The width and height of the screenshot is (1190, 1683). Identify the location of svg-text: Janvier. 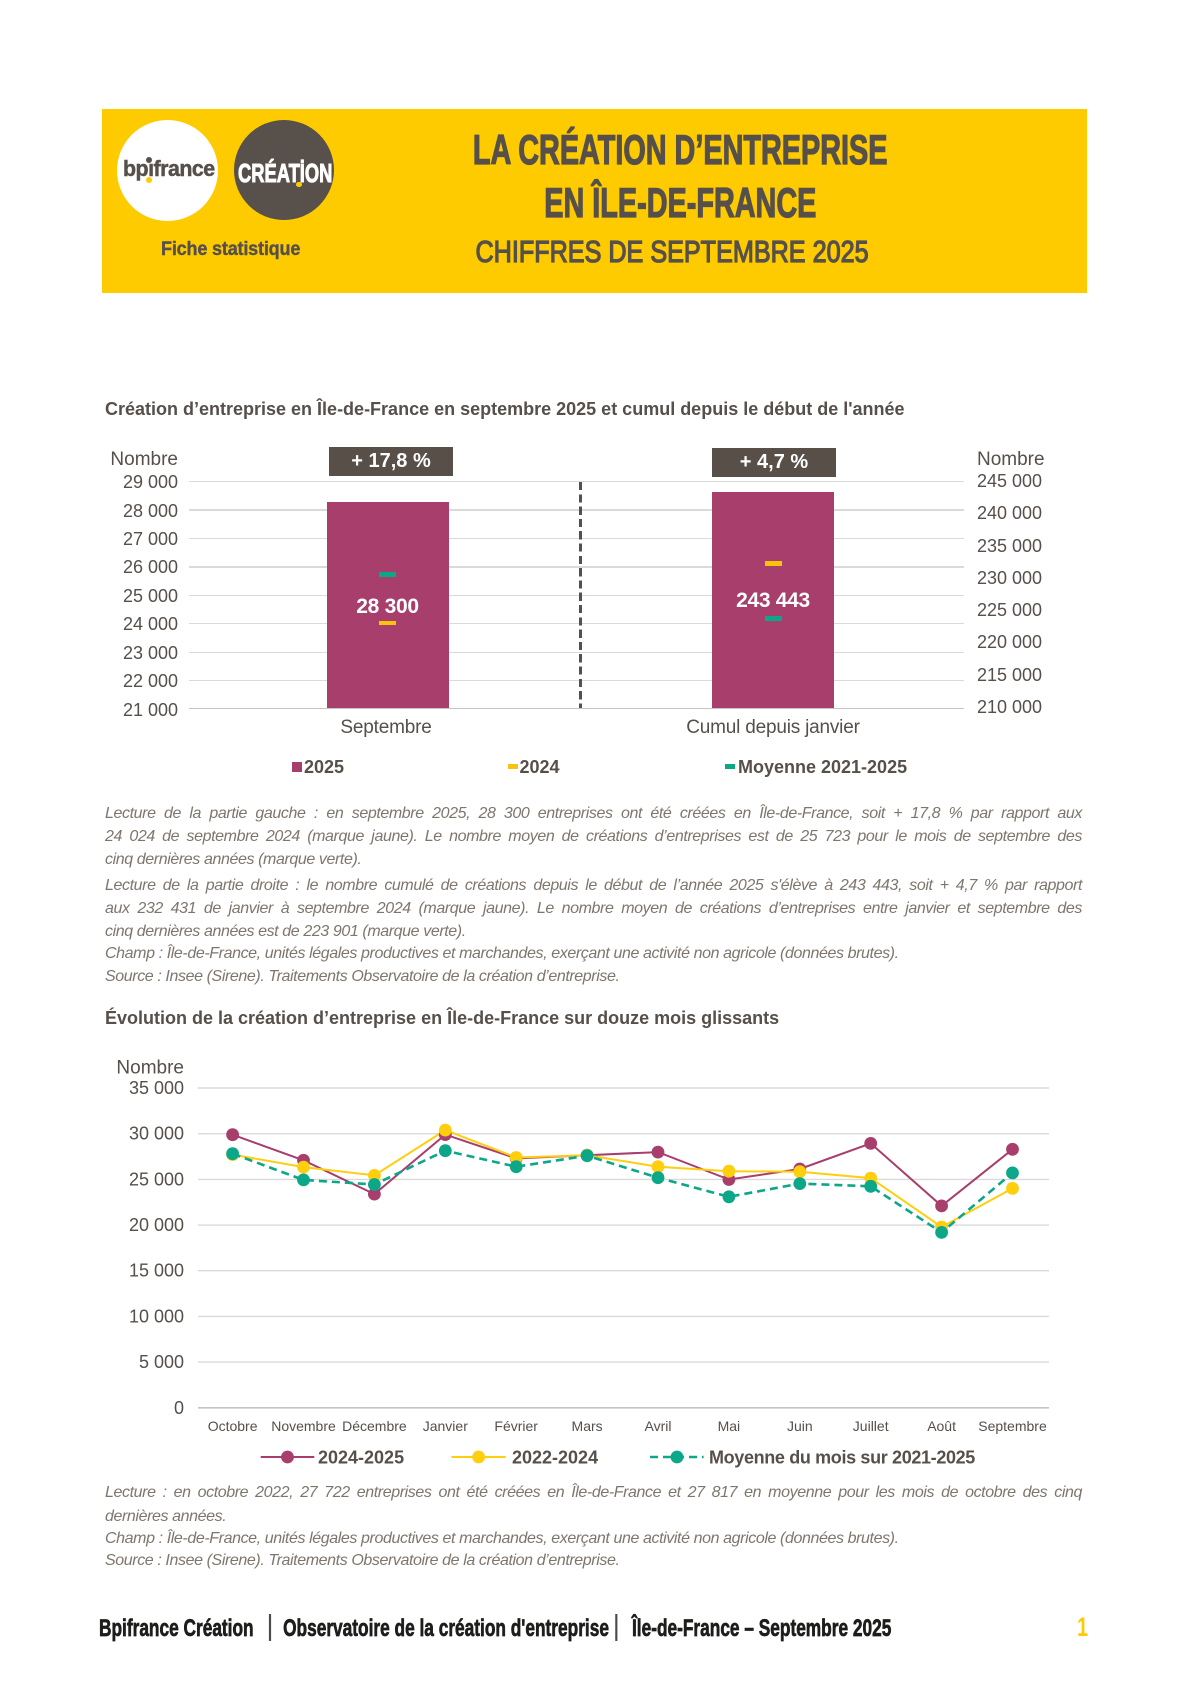
(445, 1426).